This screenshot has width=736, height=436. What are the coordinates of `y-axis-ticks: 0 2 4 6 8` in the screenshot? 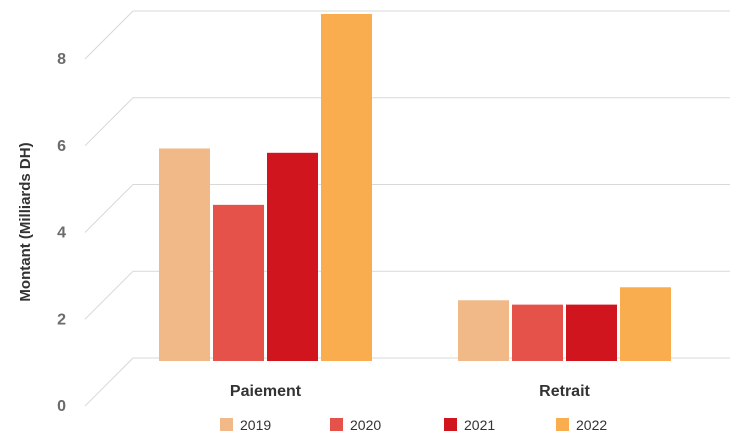 It's located at (61, 233).